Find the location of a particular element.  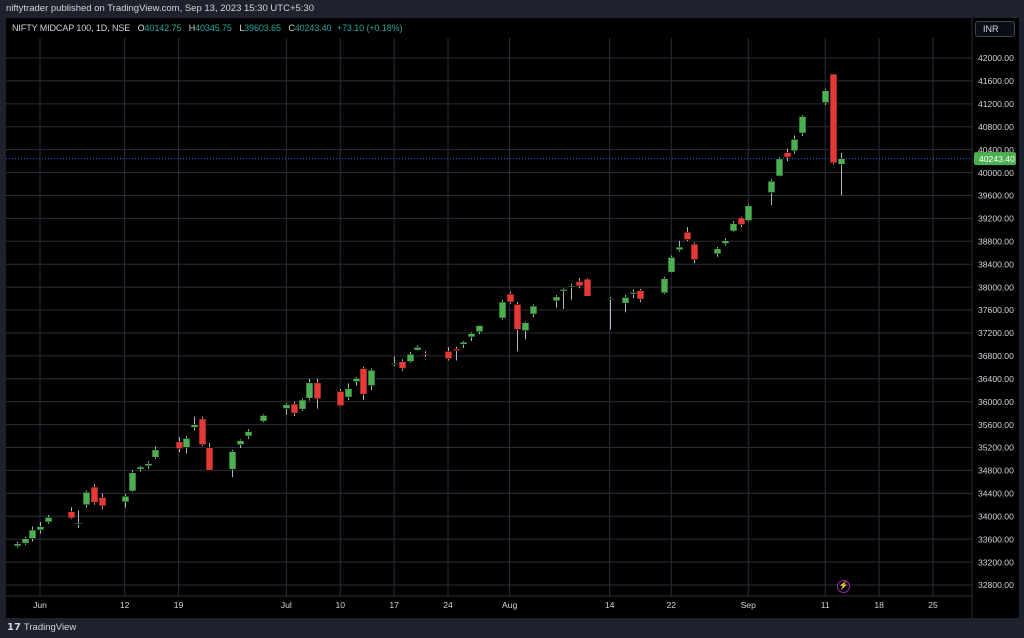

y-tick-label: 40800.00 is located at coordinates (996, 127).